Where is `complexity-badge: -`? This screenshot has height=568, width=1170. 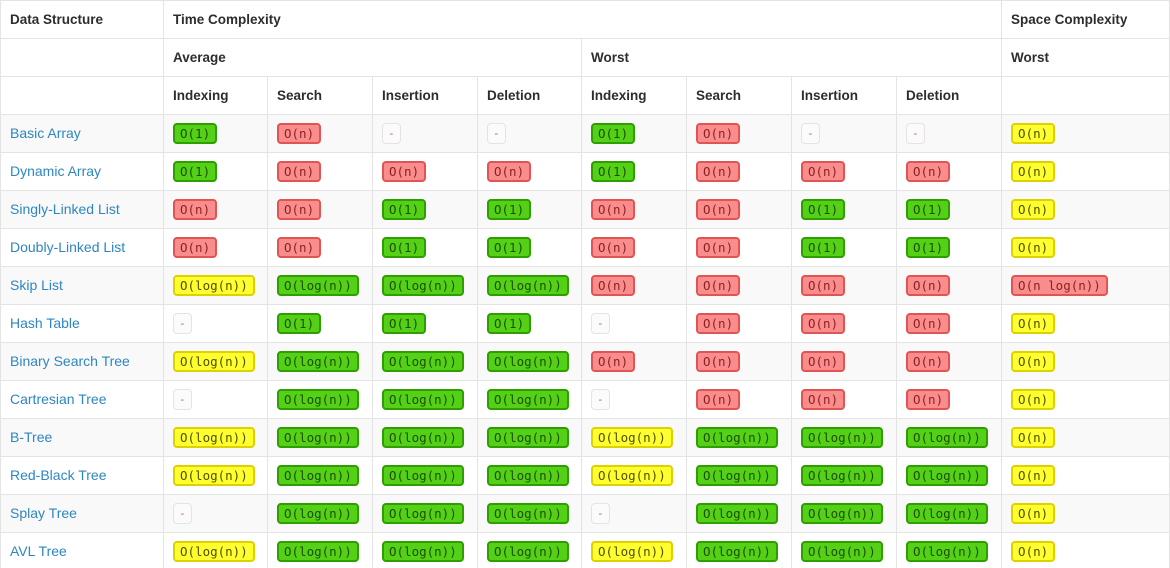 complexity-badge: - is located at coordinates (600, 513).